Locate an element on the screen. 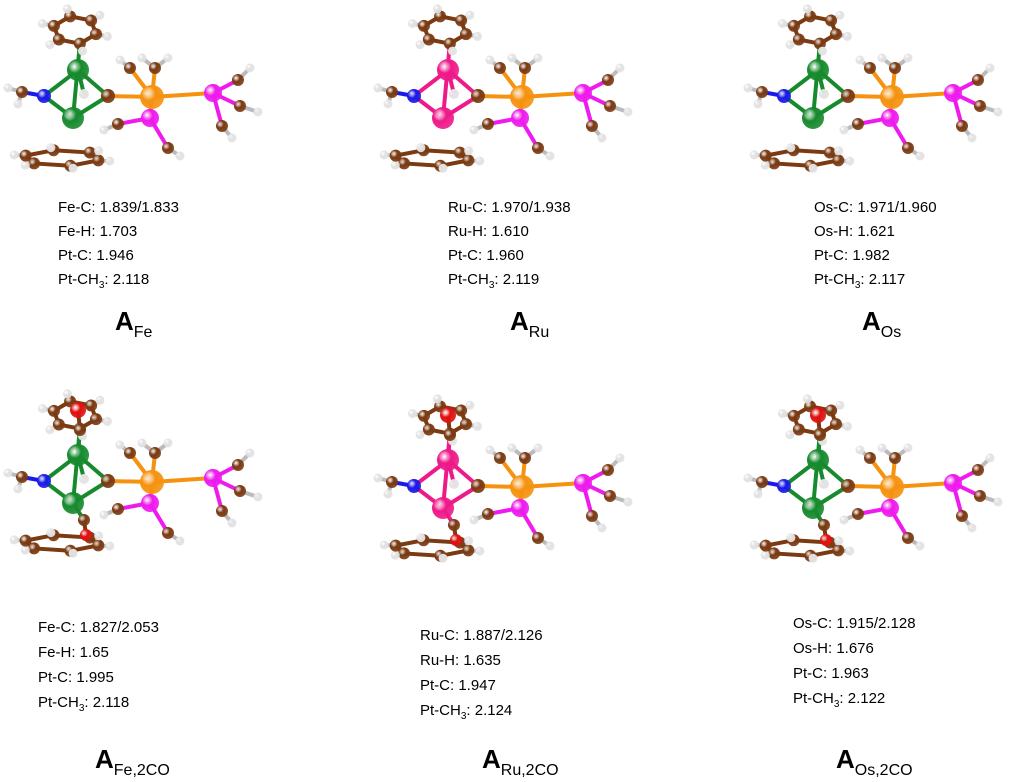  structure-label: AFe,2CO is located at coordinates (132, 761).